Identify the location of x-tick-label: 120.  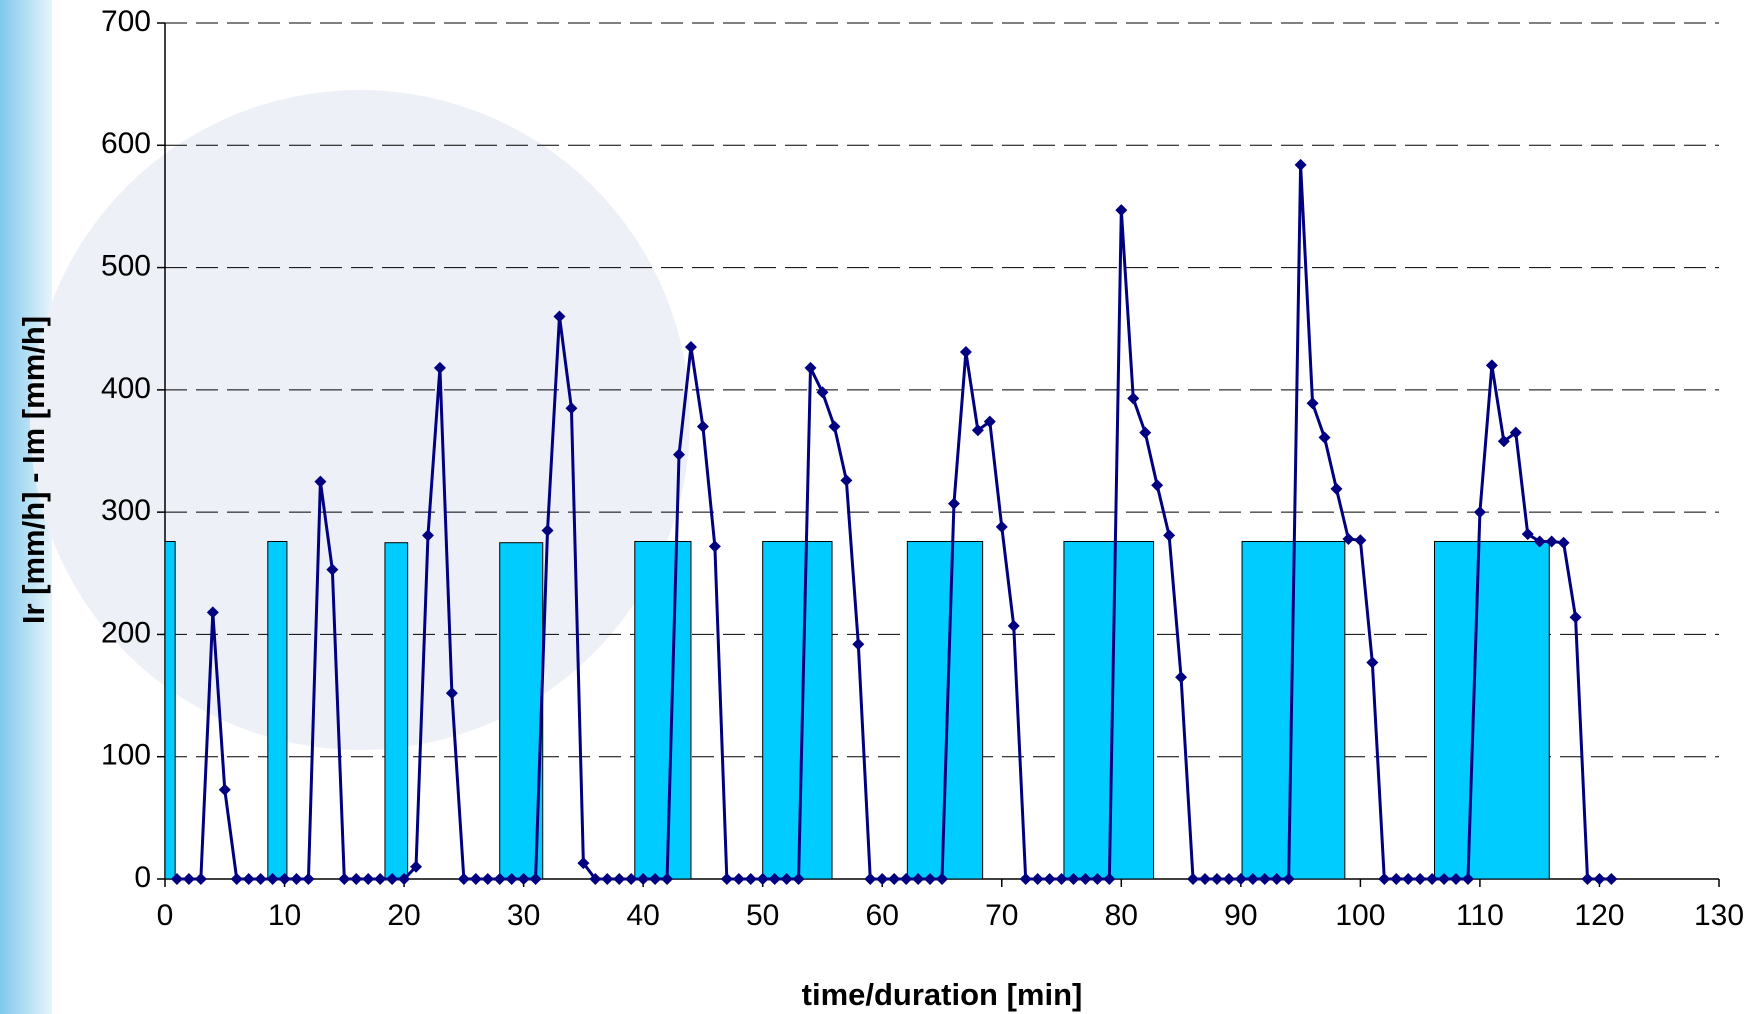
(1599, 915).